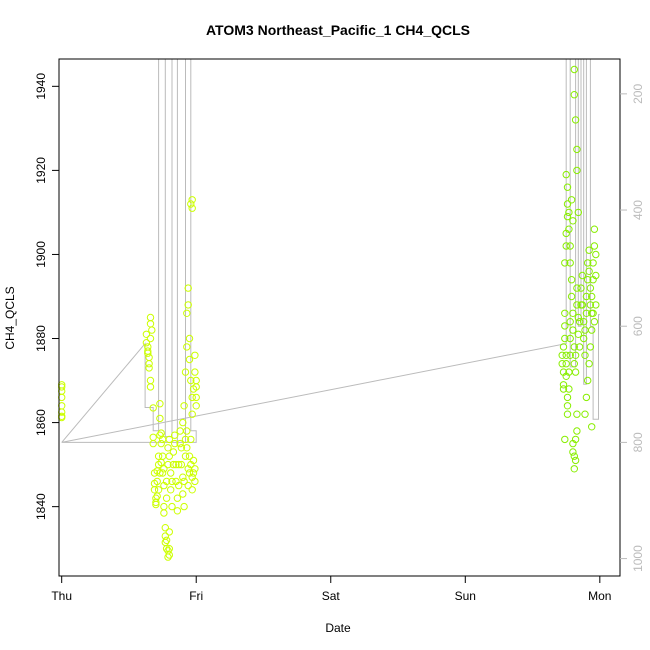 This screenshot has height=650, width=650. What do you see at coordinates (41, 86) in the screenshot?
I see `y-tick-label: 1940` at bounding box center [41, 86].